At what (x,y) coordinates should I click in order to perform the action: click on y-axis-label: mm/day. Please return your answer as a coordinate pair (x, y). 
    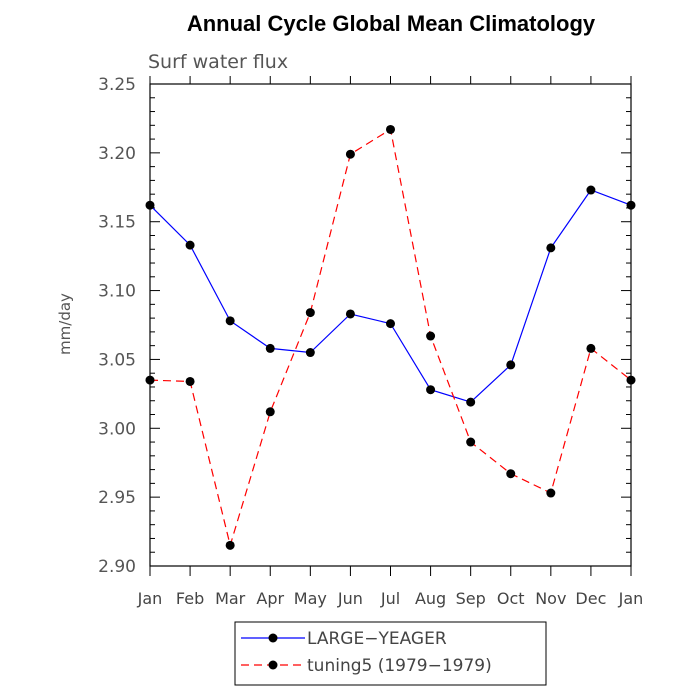
    Looking at the image, I should click on (65, 324).